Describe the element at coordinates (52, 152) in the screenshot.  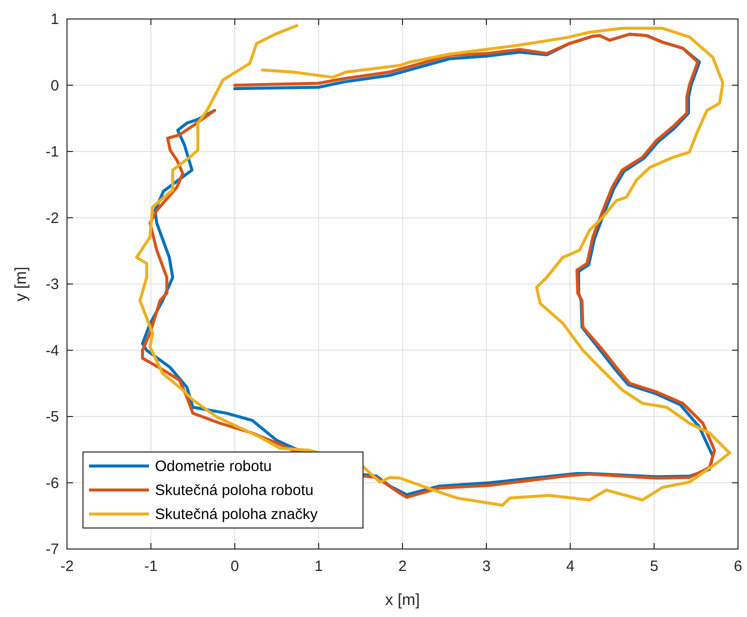
I see `y-tick-label: -1` at that location.